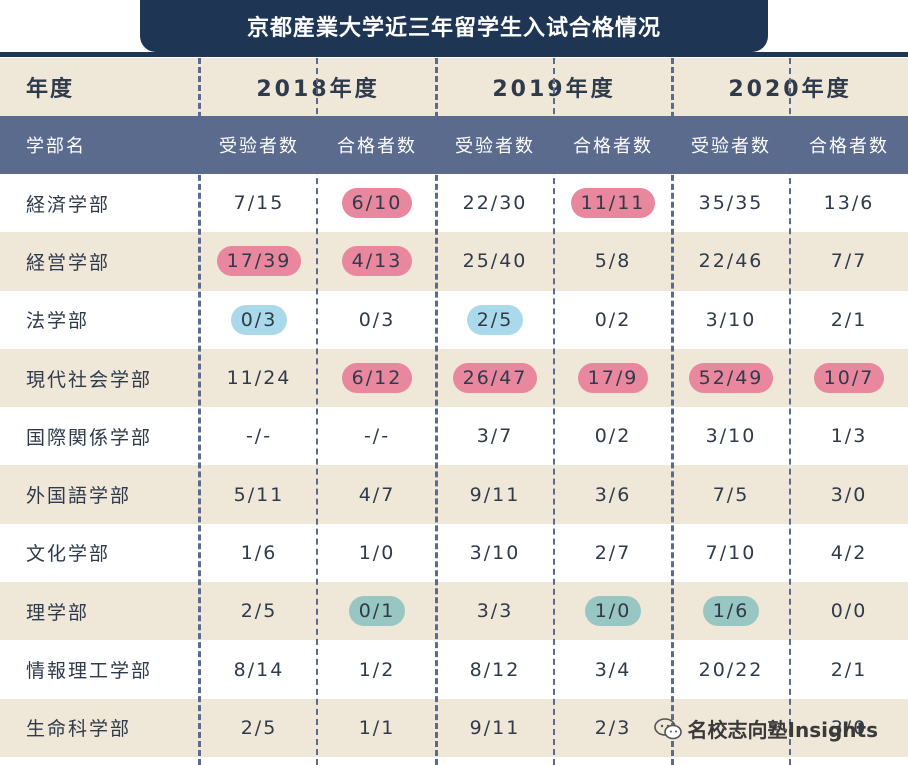 The width and height of the screenshot is (908, 765). I want to click on highlighted-value: 26/47, so click(495, 378).